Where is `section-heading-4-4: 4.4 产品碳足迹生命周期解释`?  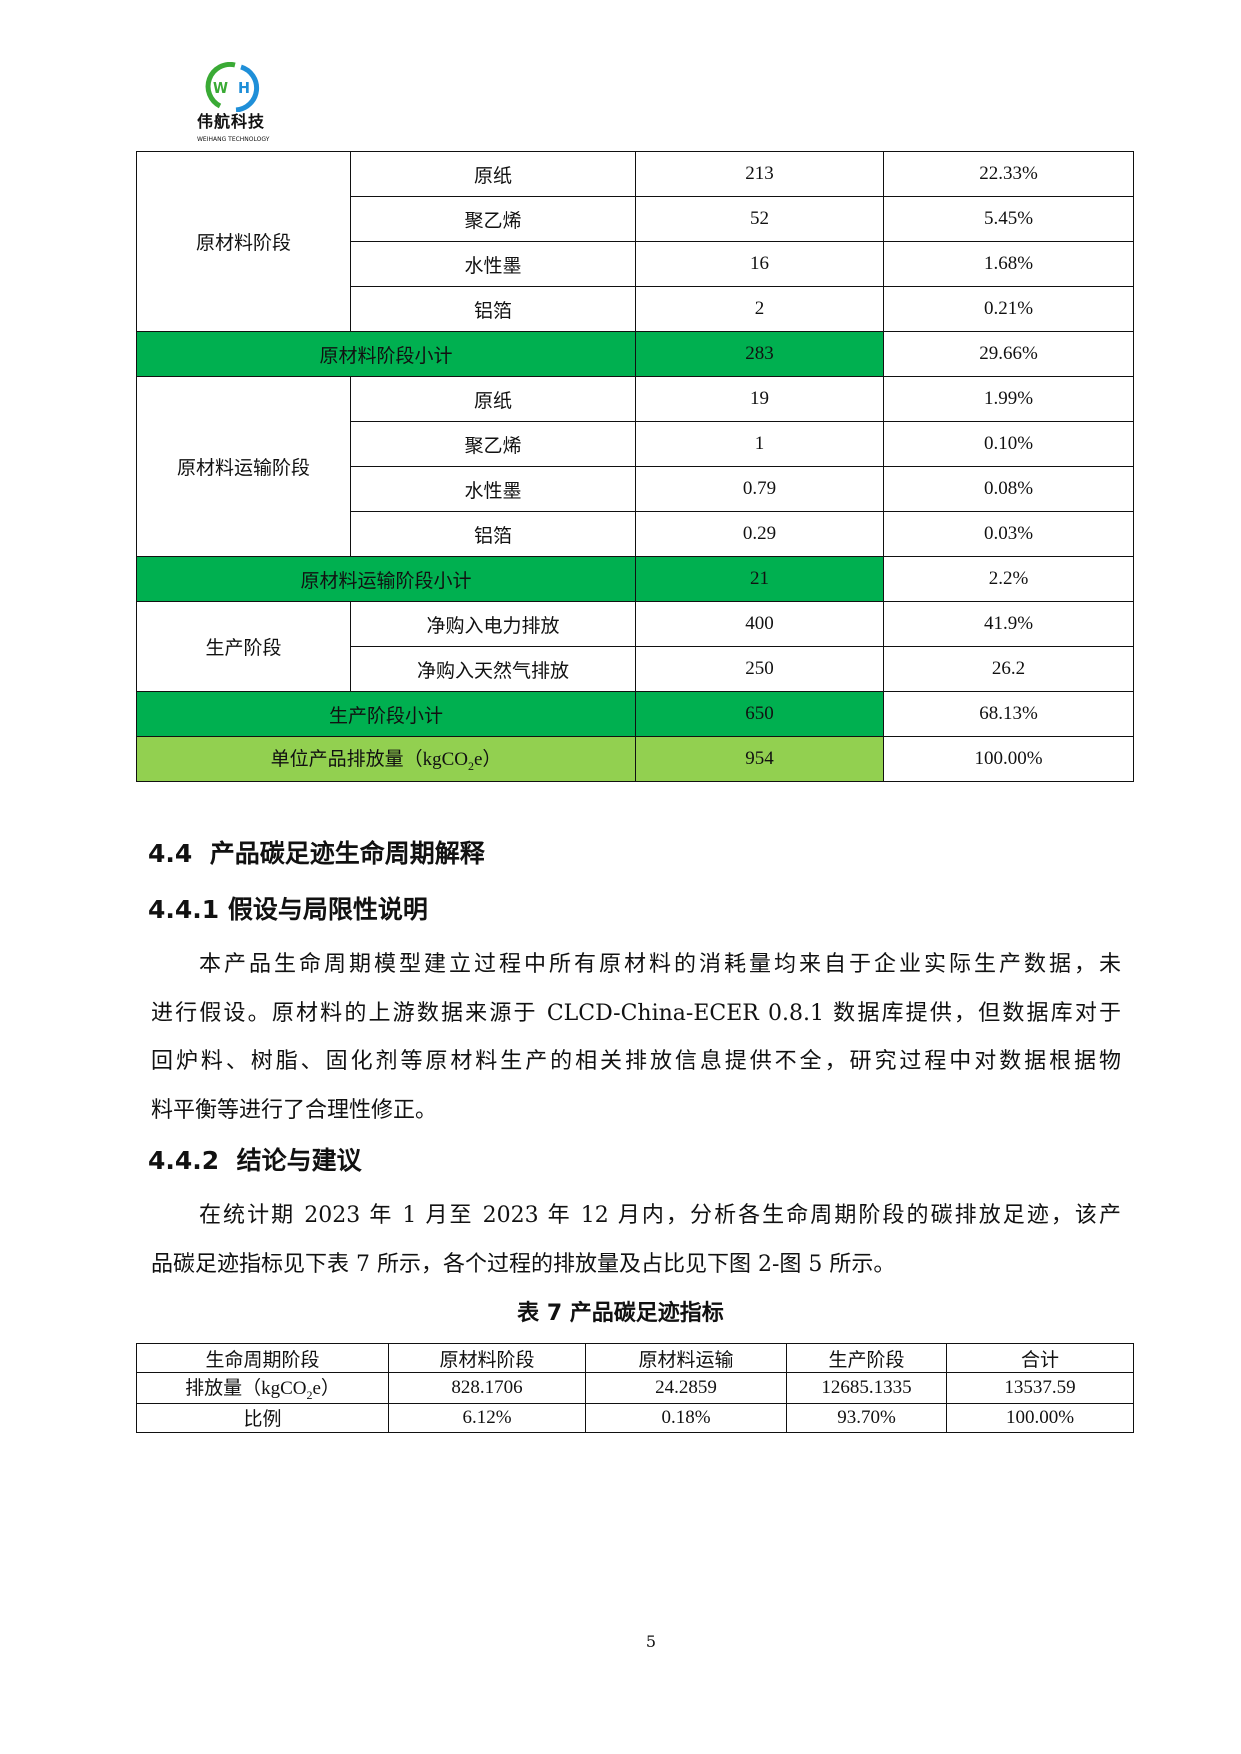 section-heading-4-4: 4.4 产品碳足迹生命周期解释 is located at coordinates (316, 853).